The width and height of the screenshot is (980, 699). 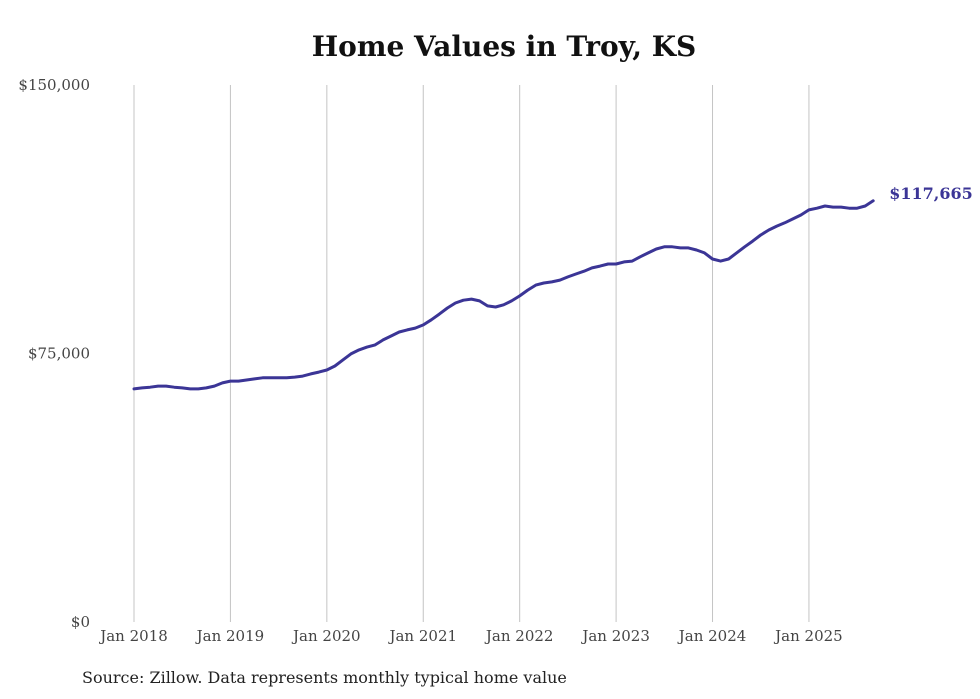 What do you see at coordinates (422, 636) in the screenshot?
I see `x-tick-label: Jan 2021` at bounding box center [422, 636].